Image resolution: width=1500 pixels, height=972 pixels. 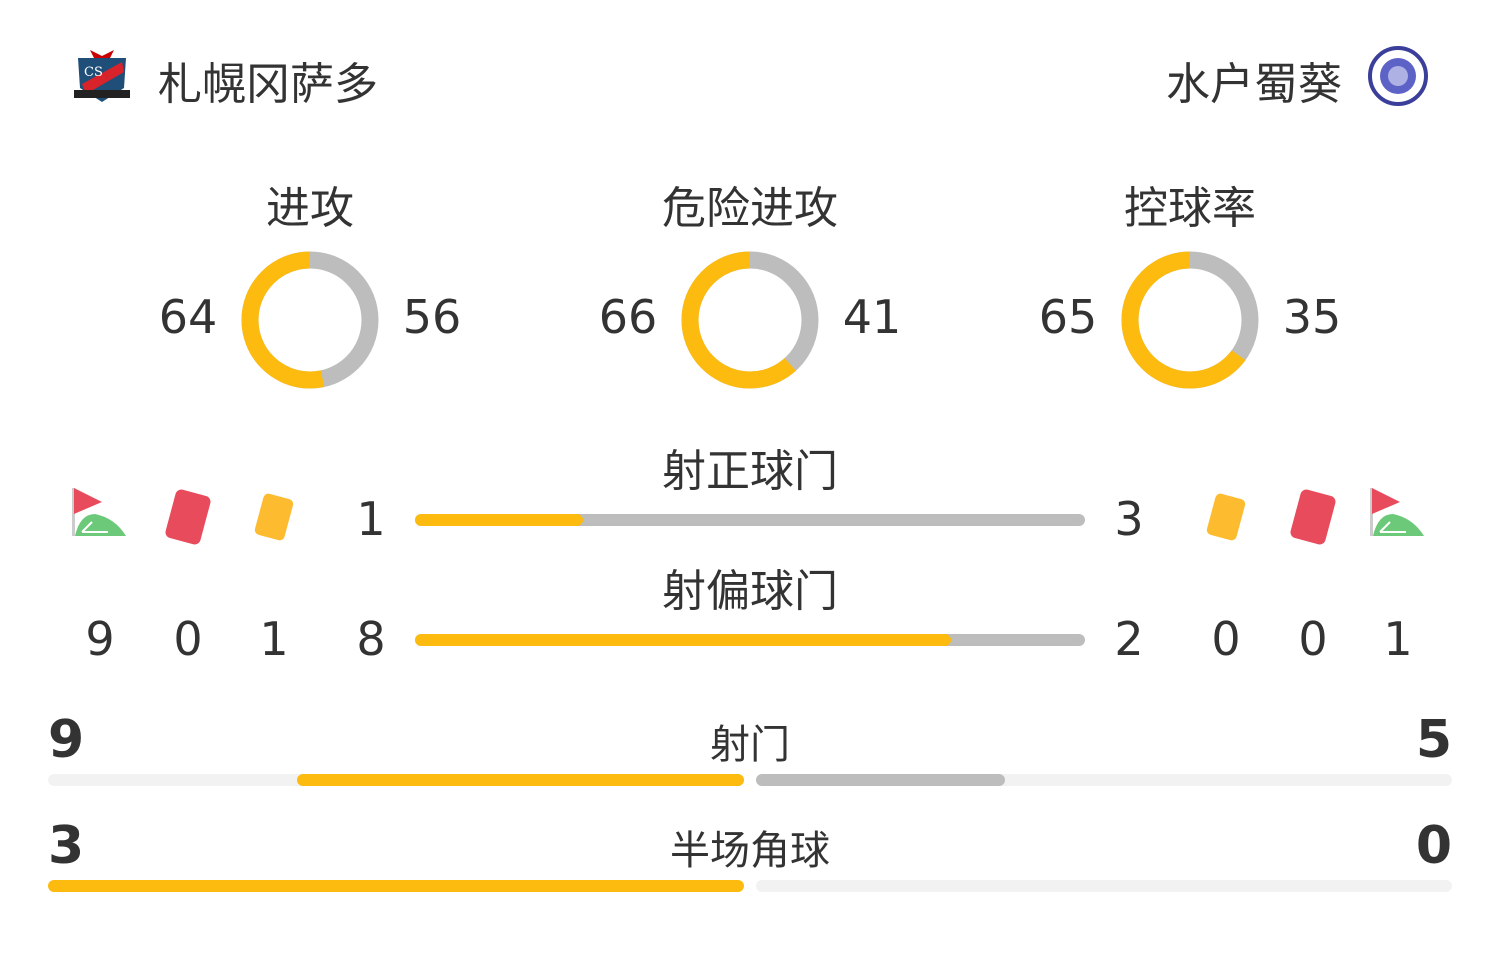 What do you see at coordinates (100, 517) in the screenshot?
I see `home-corner-flag-icon` at bounding box center [100, 517].